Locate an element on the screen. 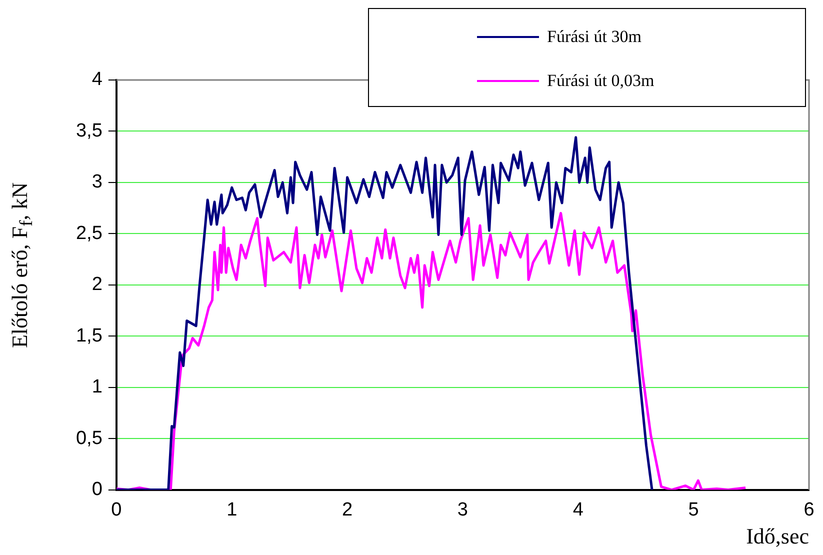  legend-label: Fúrási út 0,03m is located at coordinates (600, 81).